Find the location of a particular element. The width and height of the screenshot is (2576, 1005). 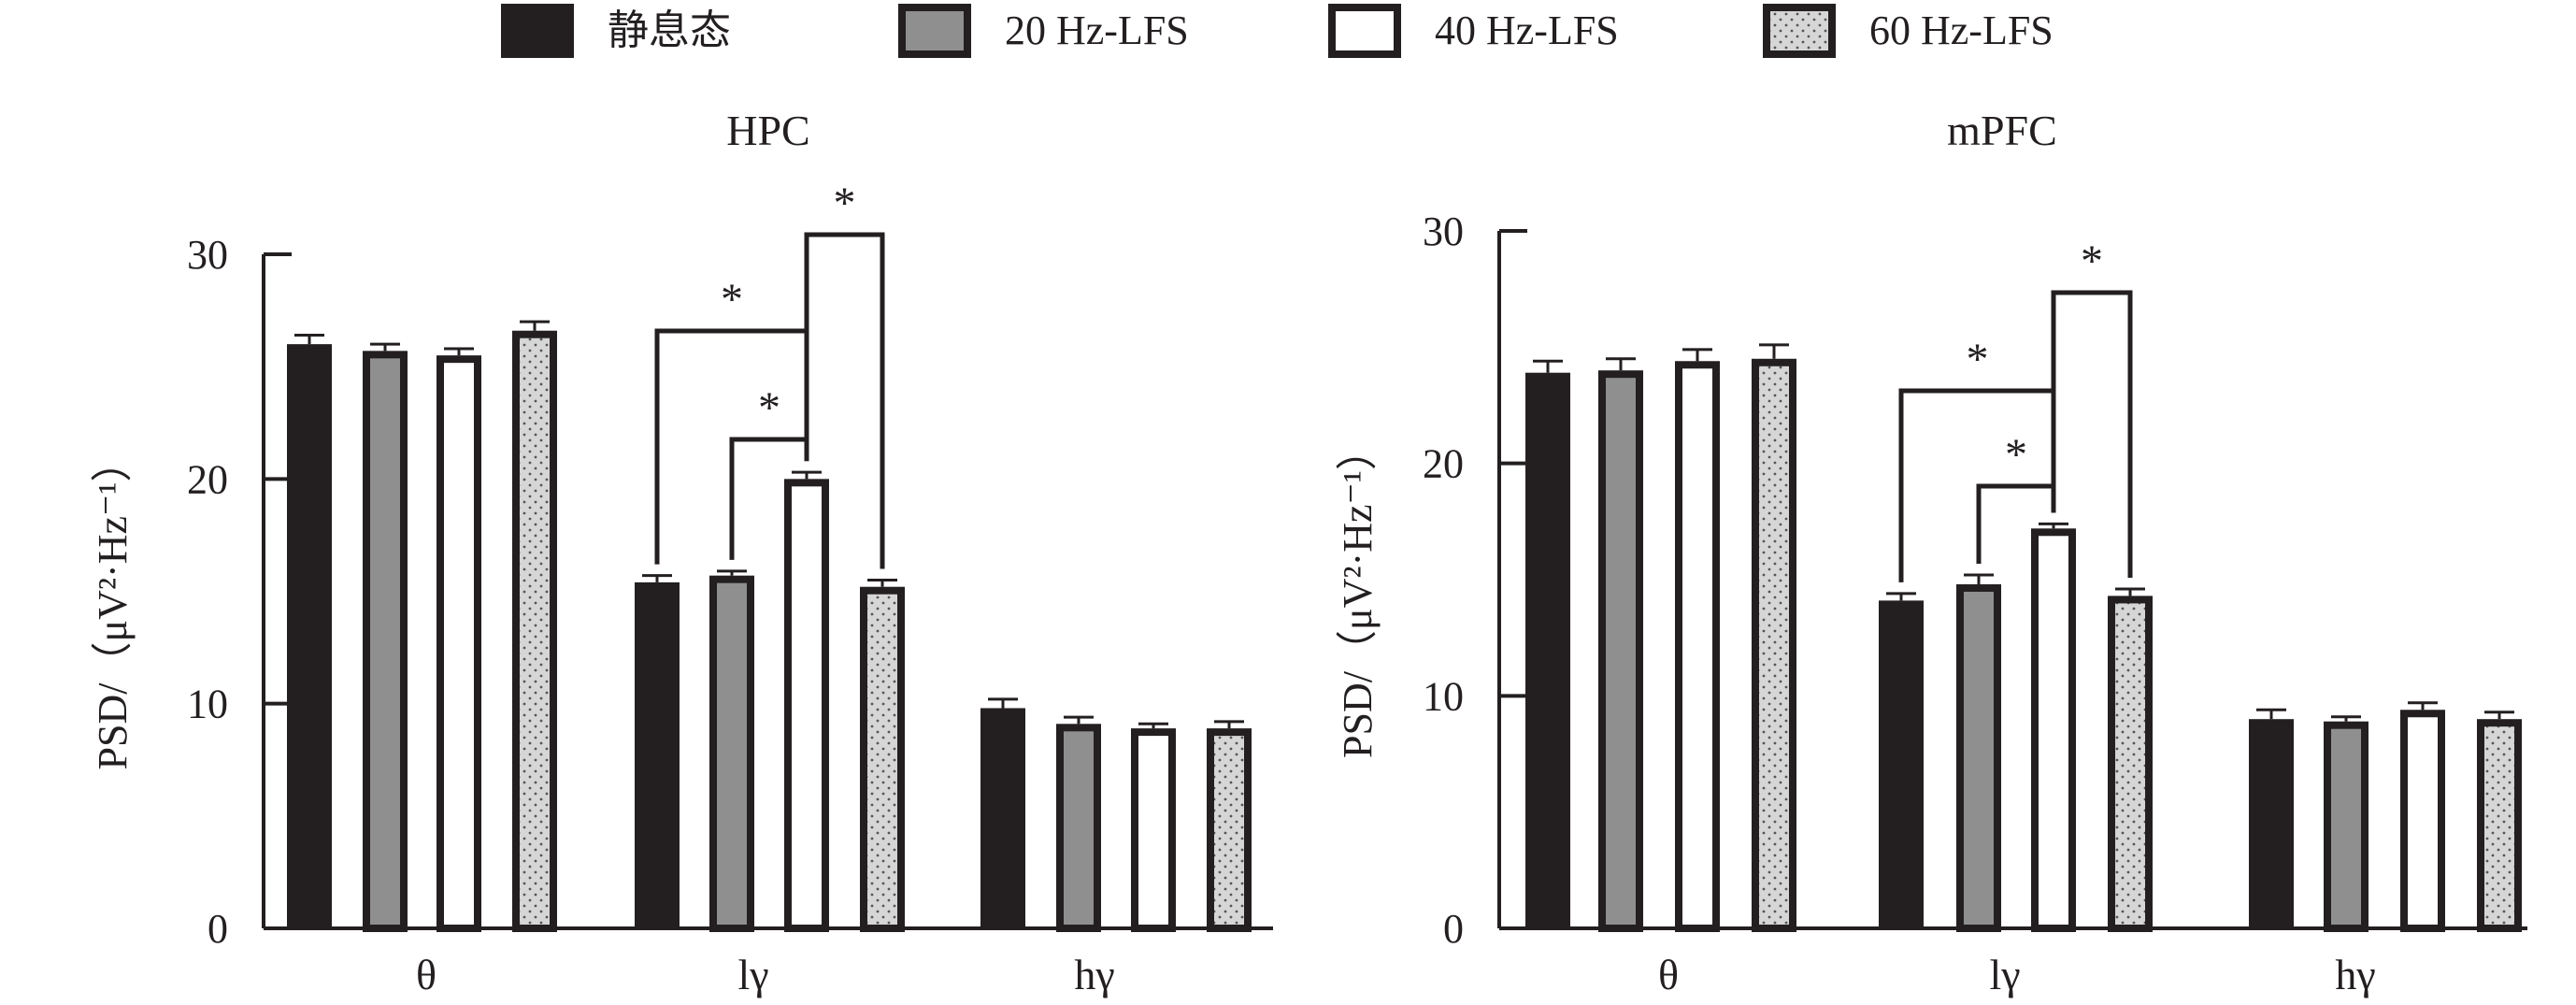

legend-item: 60 Hz-LFS is located at coordinates (1908, 31).